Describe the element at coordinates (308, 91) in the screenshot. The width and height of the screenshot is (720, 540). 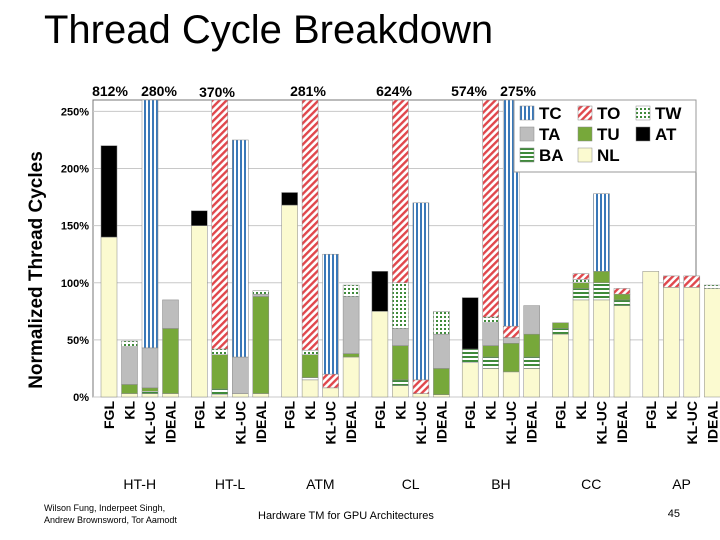
I see `clipped-value-label: 281%` at that location.